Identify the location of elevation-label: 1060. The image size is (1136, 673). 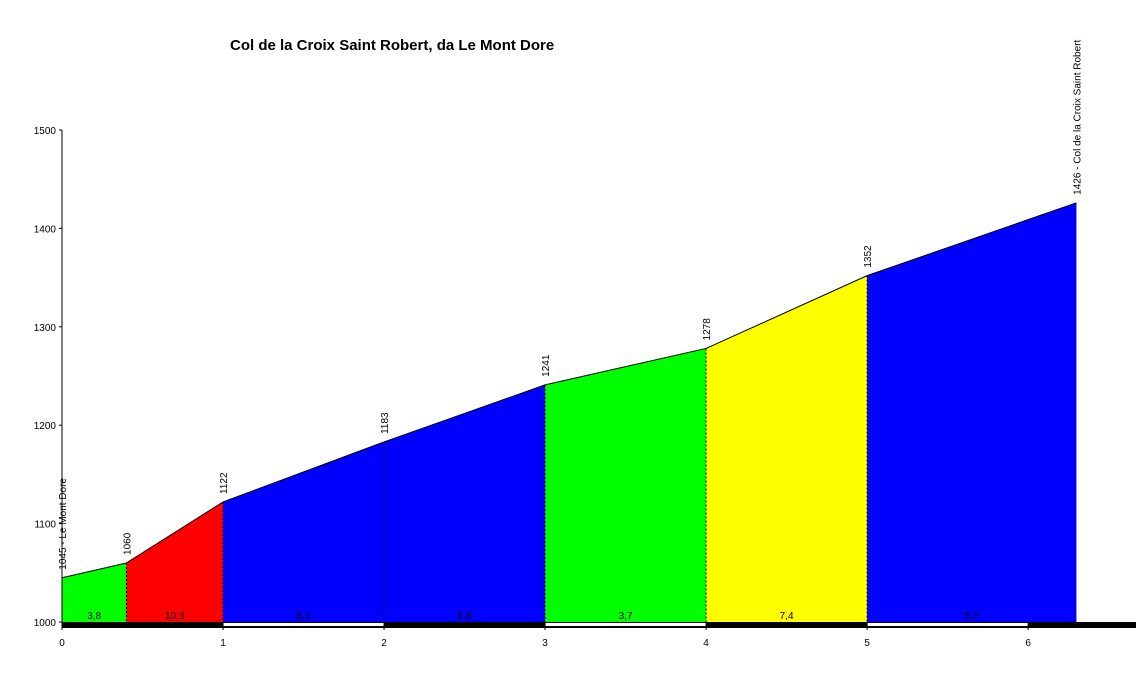
(127, 543).